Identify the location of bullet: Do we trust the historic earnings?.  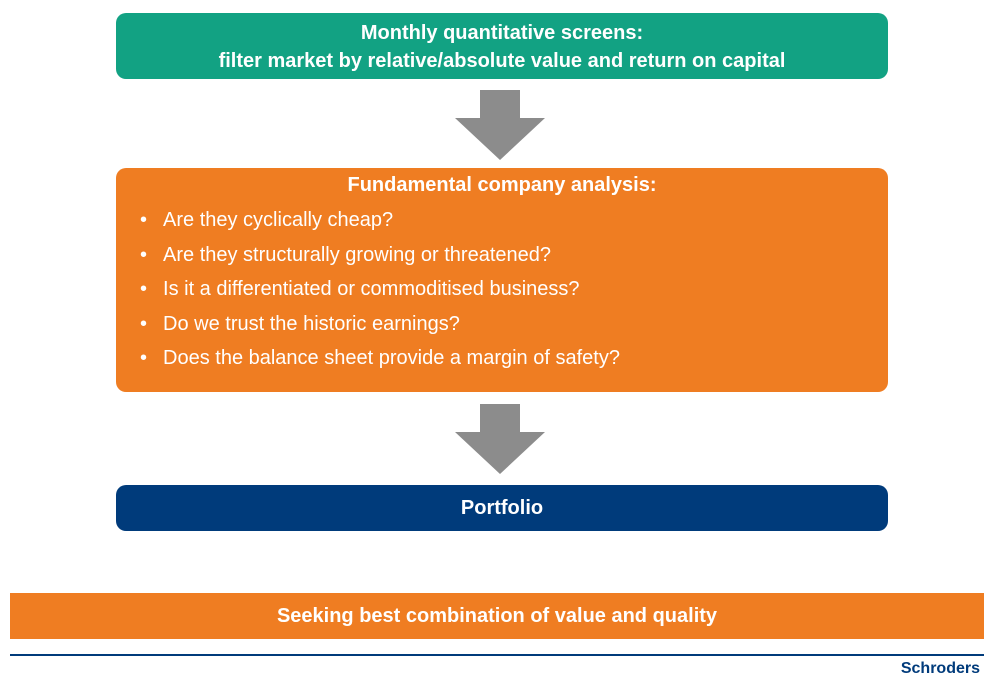
(525, 324).